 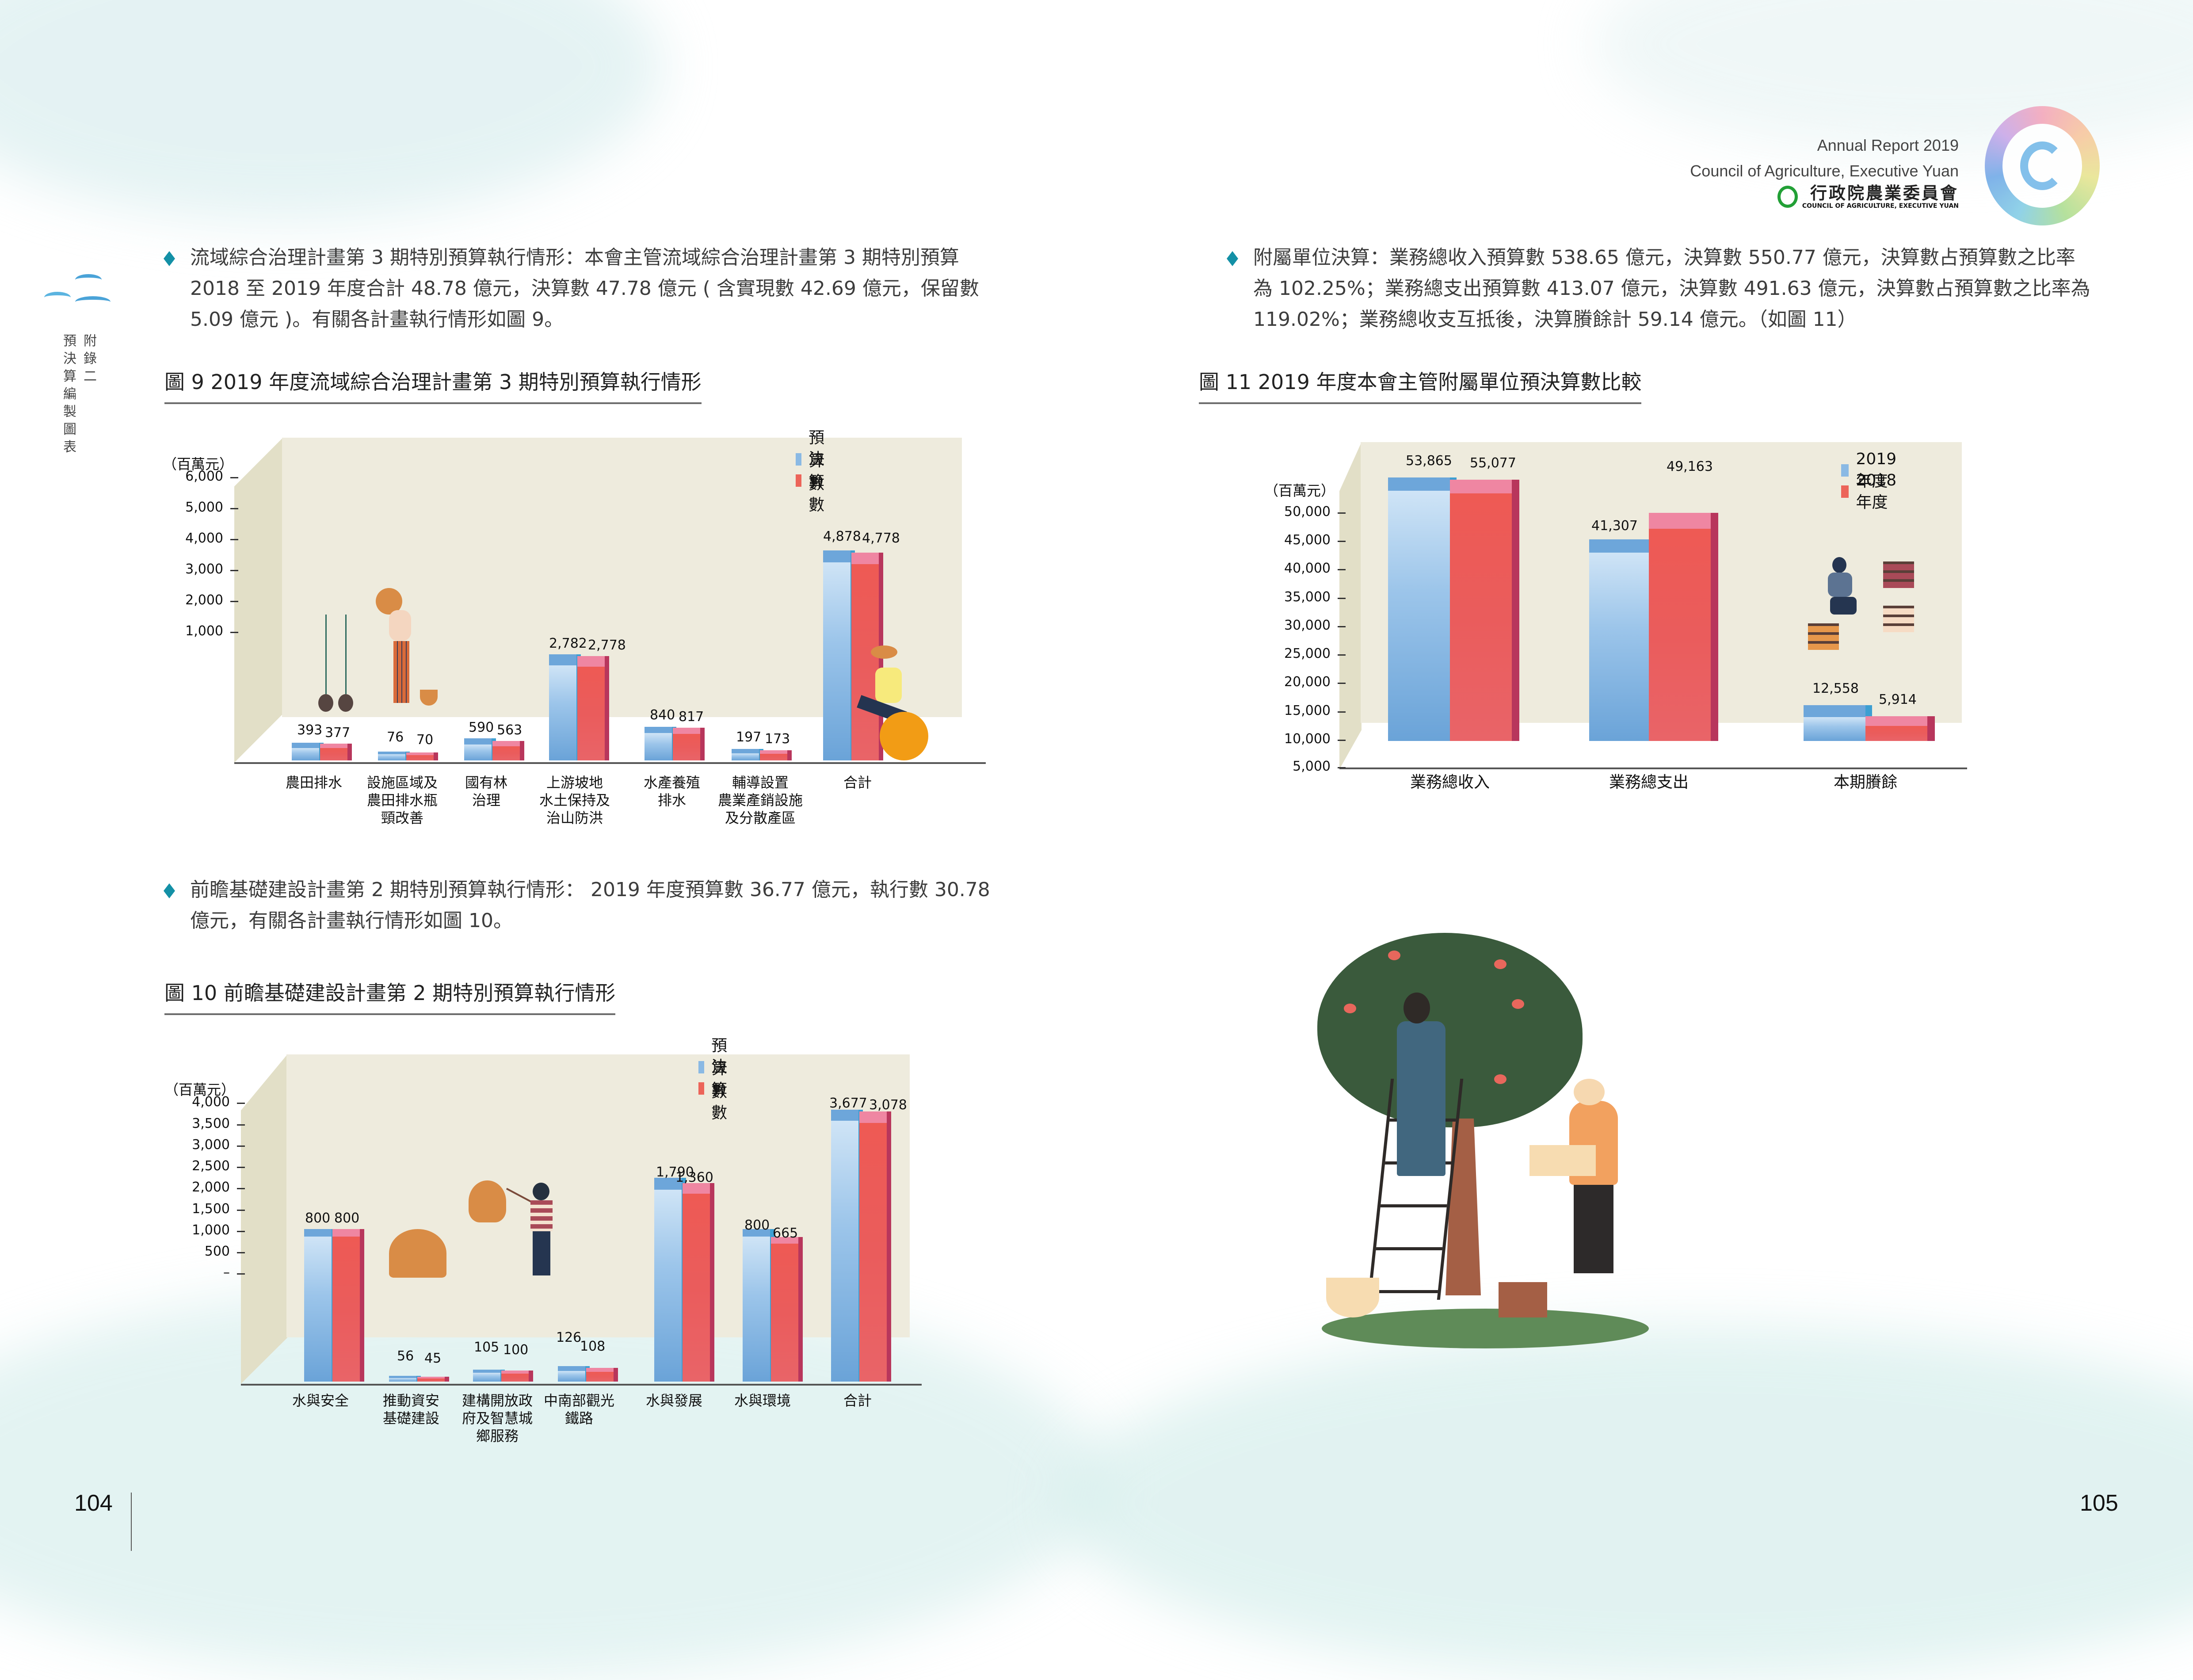 I want to click on sidebar-appendix-label: 附錄二, so click(x=91, y=358).